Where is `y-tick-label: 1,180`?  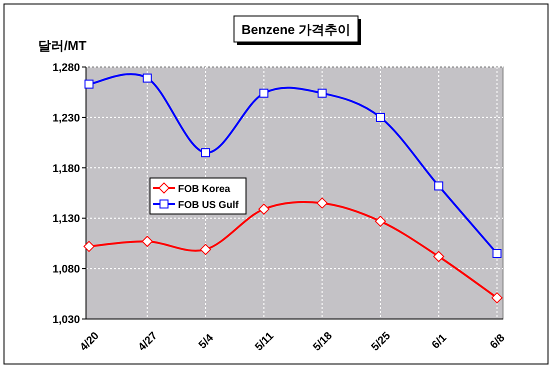 y-tick-label: 1,180 is located at coordinates (66, 168).